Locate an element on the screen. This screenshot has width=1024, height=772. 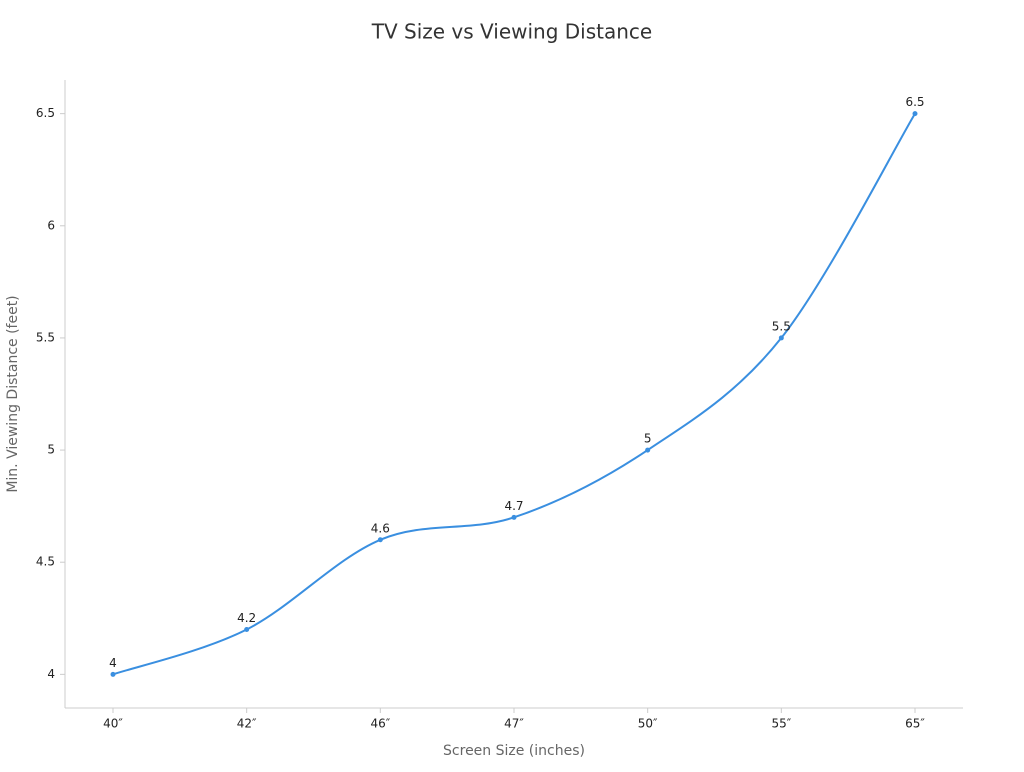
x-tick-label: 42″ is located at coordinates (247, 724).